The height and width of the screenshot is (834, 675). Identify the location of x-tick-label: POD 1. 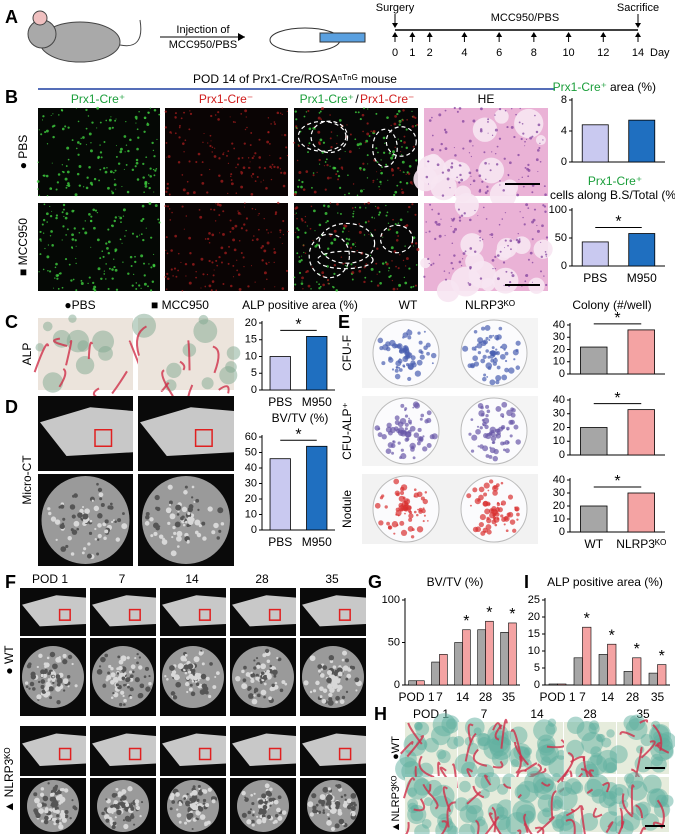
(557, 697).